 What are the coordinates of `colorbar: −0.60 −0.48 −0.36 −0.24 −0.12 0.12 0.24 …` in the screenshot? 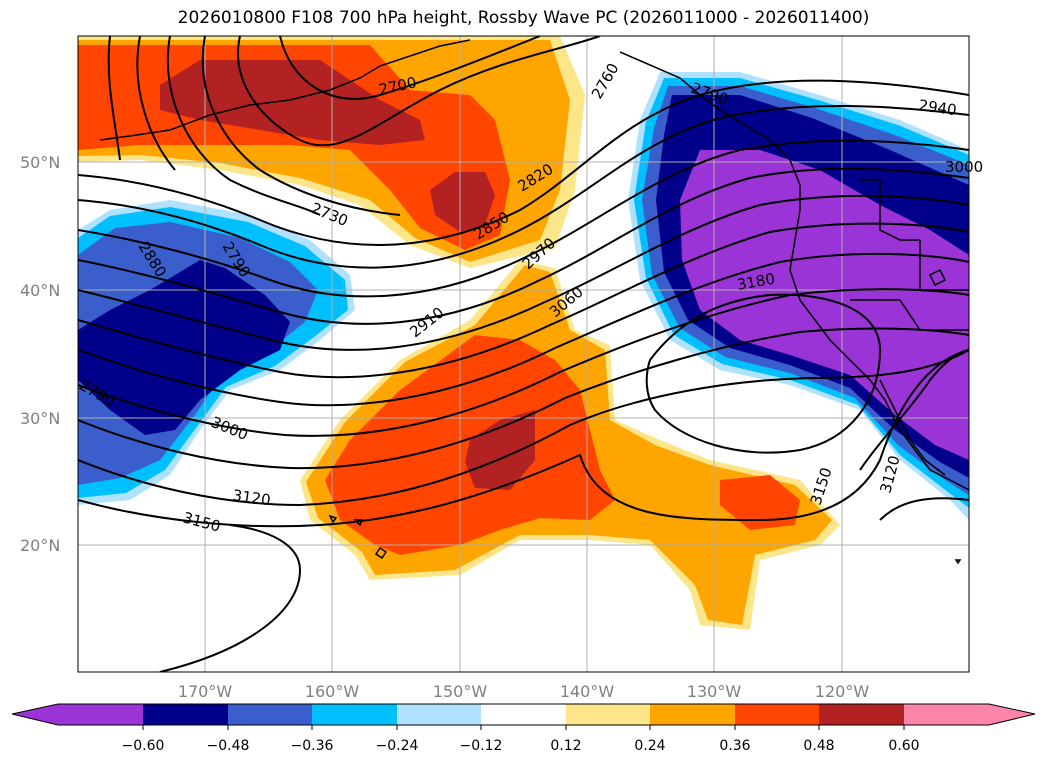 It's located at (523, 728).